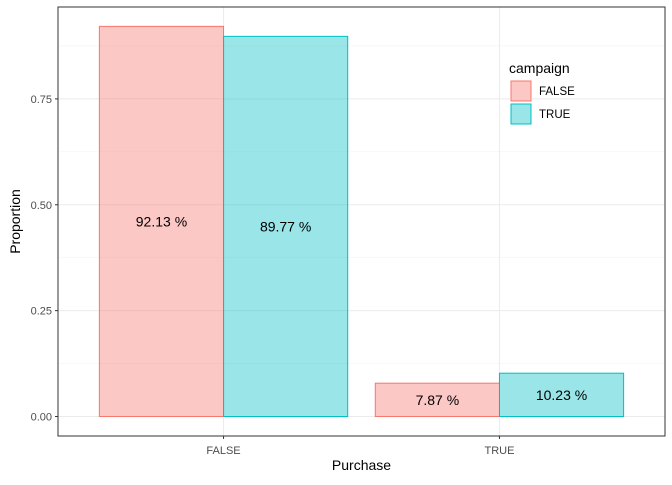 This screenshot has height=485, width=672. Describe the element at coordinates (557, 92) in the screenshot. I see `legend-label: FALSE` at that location.